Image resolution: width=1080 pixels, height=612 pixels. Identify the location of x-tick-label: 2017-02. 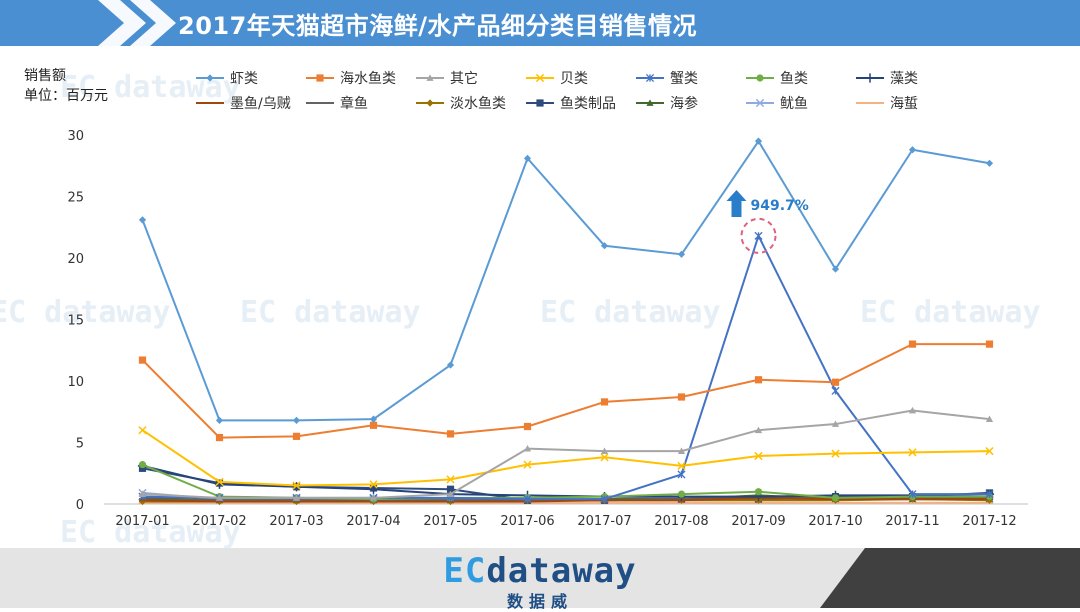
(219, 521).